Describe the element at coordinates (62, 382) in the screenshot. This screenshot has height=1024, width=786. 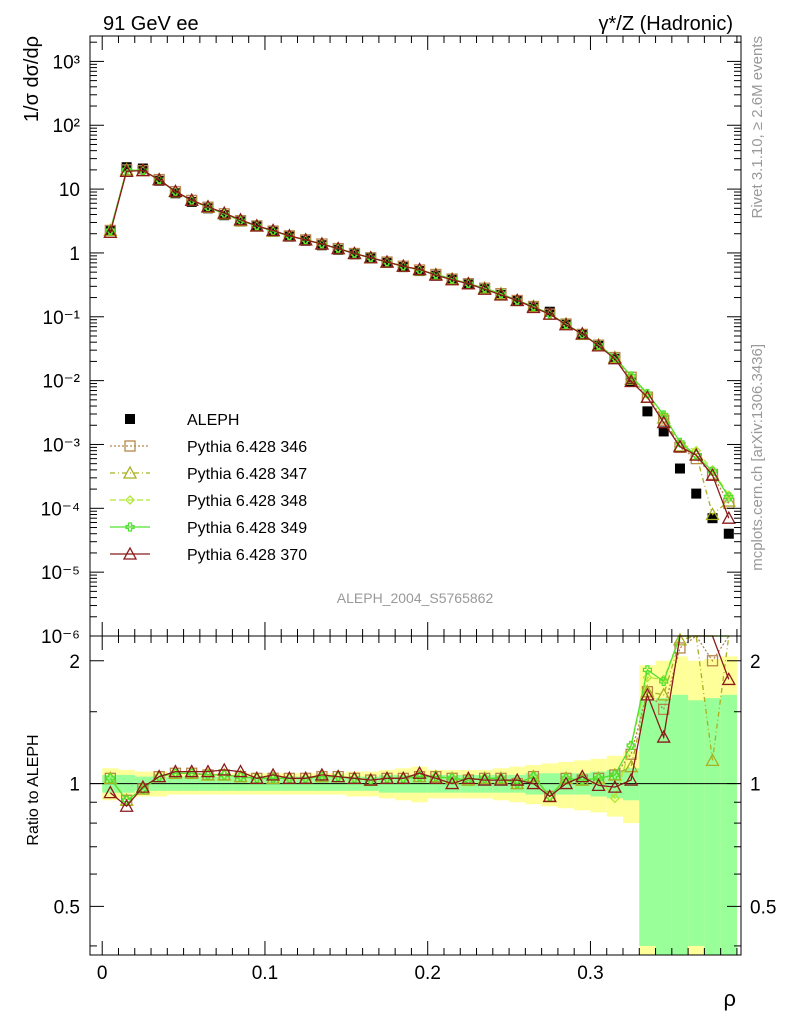
I see `y-tick-label: 10⁻²` at that location.